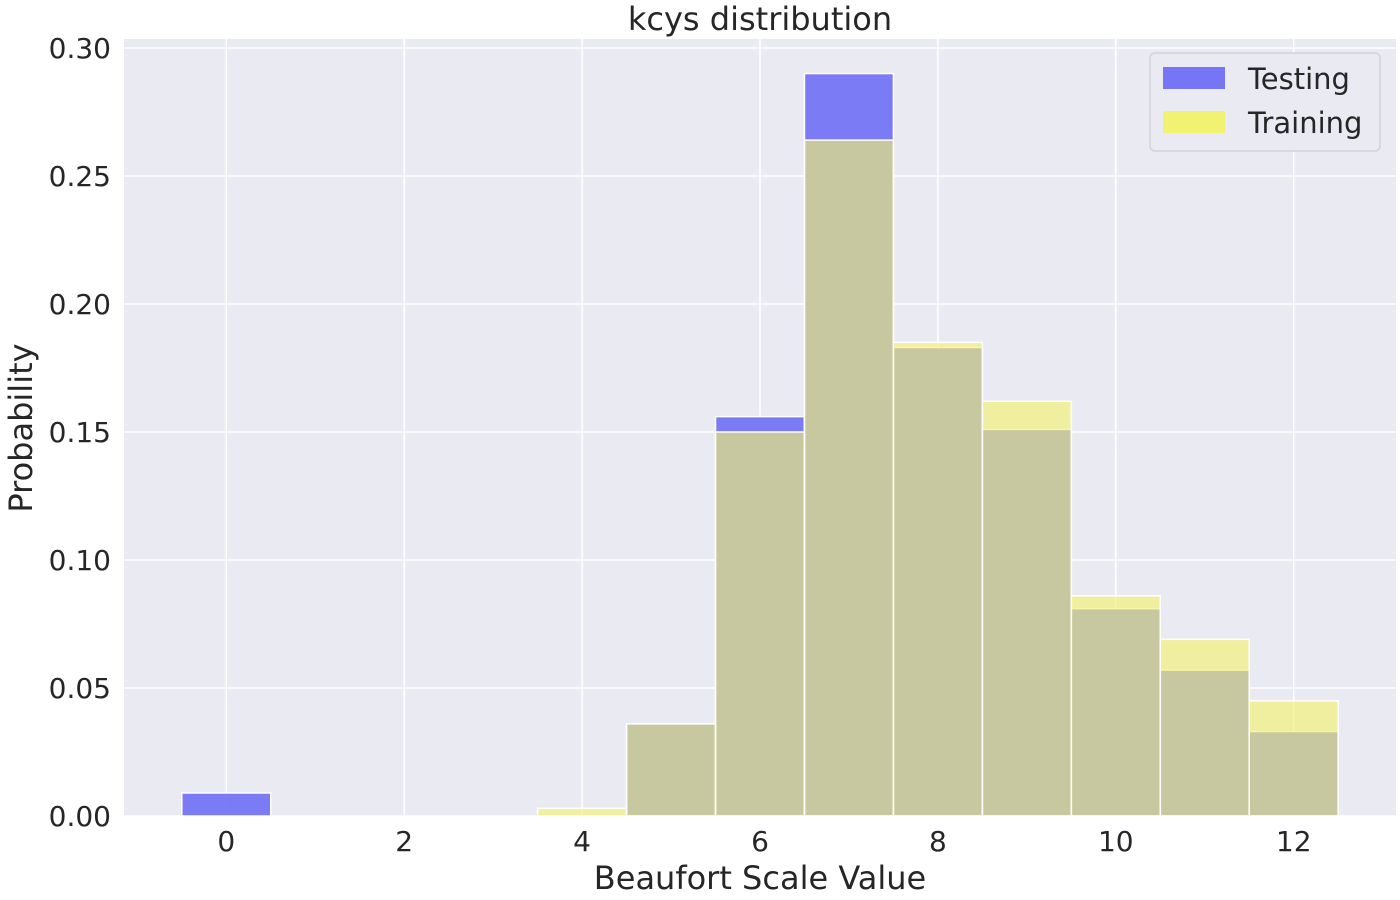  I want to click on legend-label-training: Training, so click(1304, 123).